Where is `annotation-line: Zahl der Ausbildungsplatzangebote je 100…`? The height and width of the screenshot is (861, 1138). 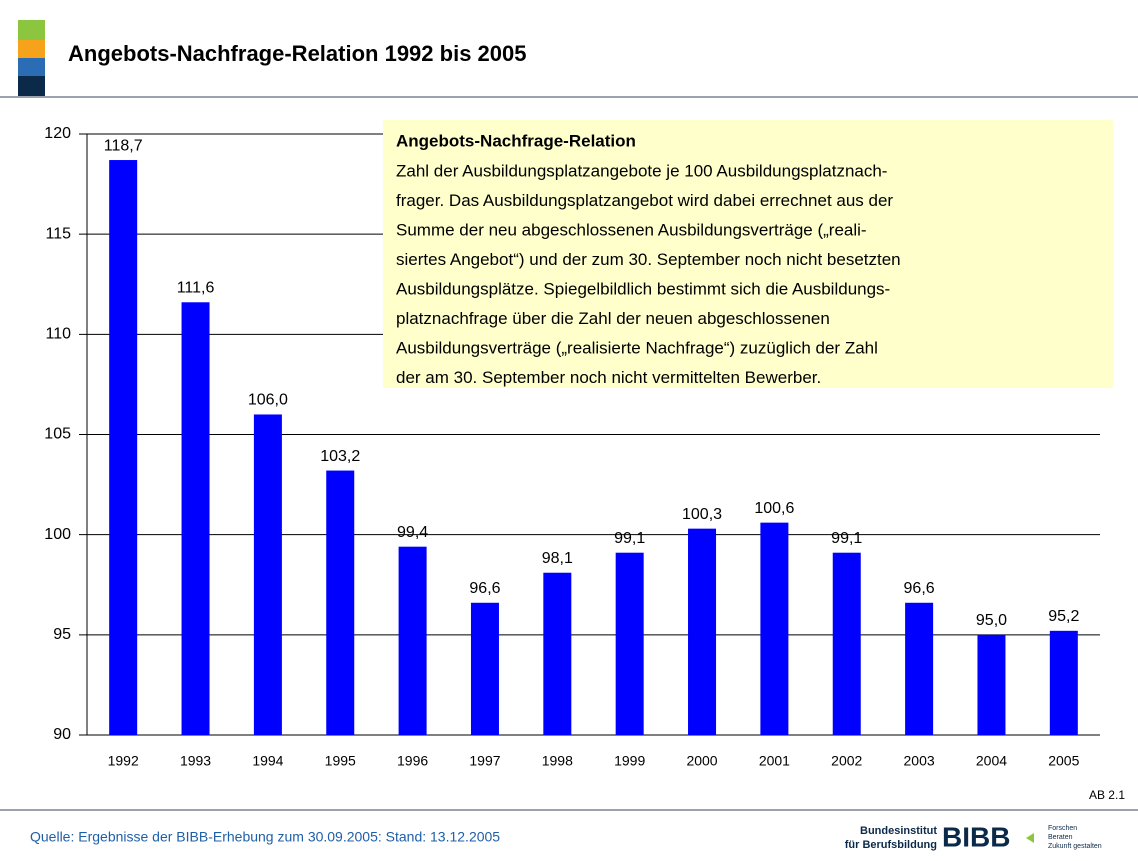
annotation-line: Zahl der Ausbildungsplatzangebote je 100… is located at coordinates (641, 170).